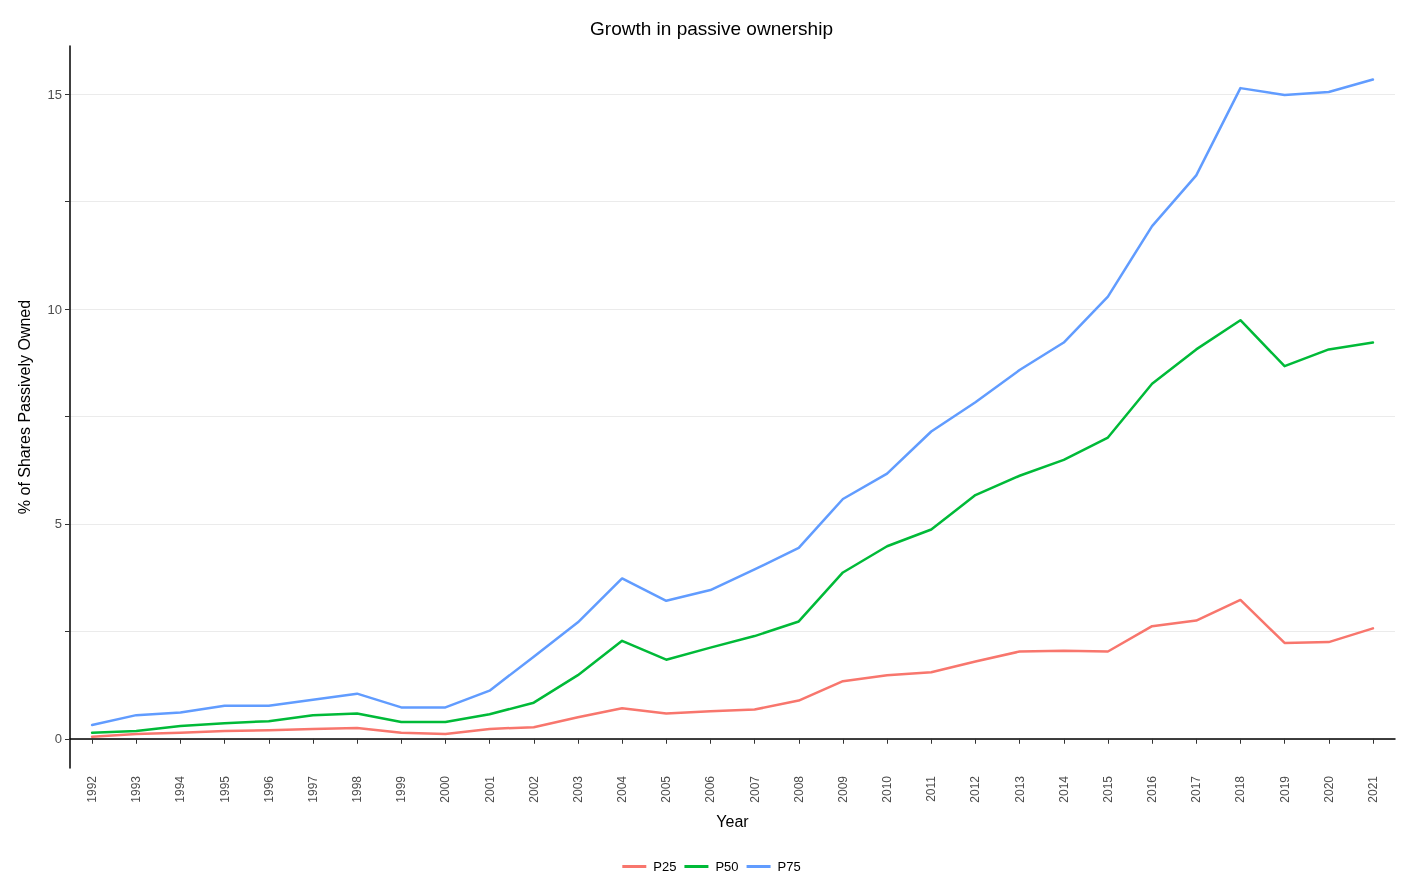  I want to click on x-tick-label: 2007, so click(754, 789).